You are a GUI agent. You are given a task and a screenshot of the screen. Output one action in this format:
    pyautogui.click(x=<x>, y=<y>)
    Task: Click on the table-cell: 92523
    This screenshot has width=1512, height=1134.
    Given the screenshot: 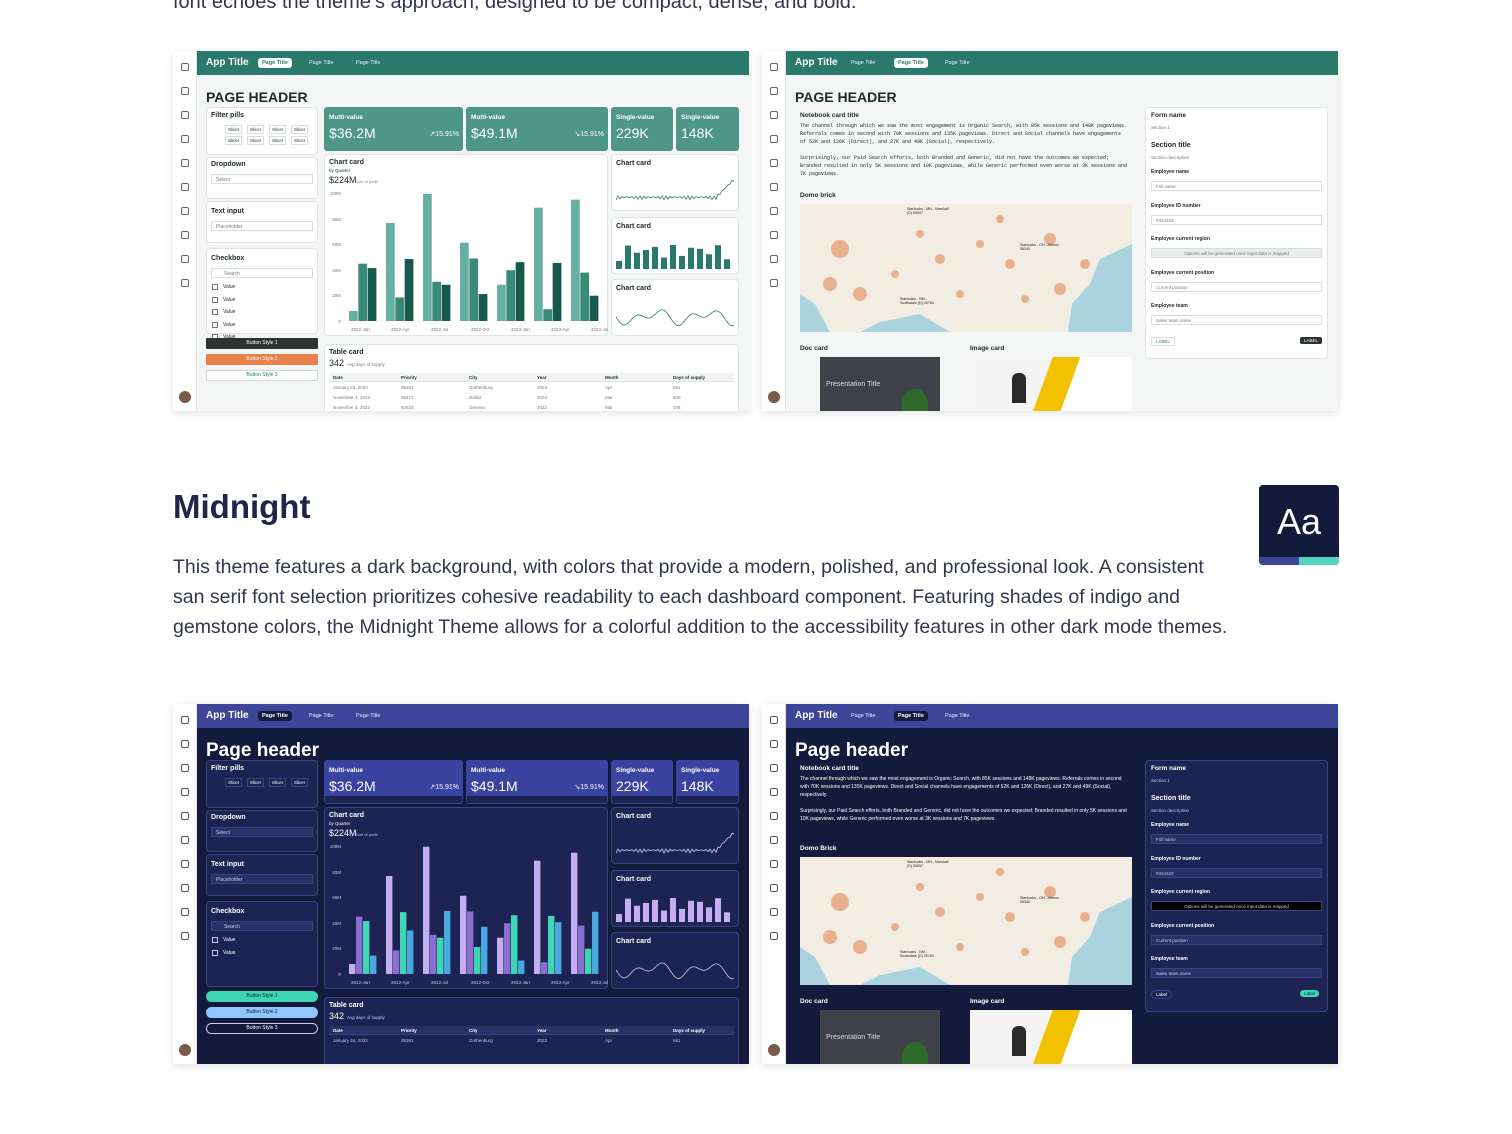 What is the action you would take?
    pyautogui.click(x=407, y=407)
    